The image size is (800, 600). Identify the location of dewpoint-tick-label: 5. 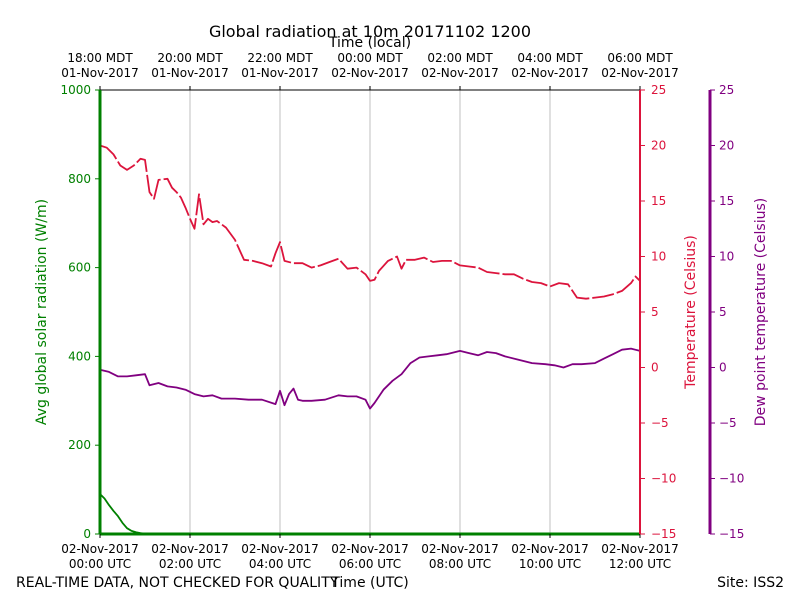
(723, 312).